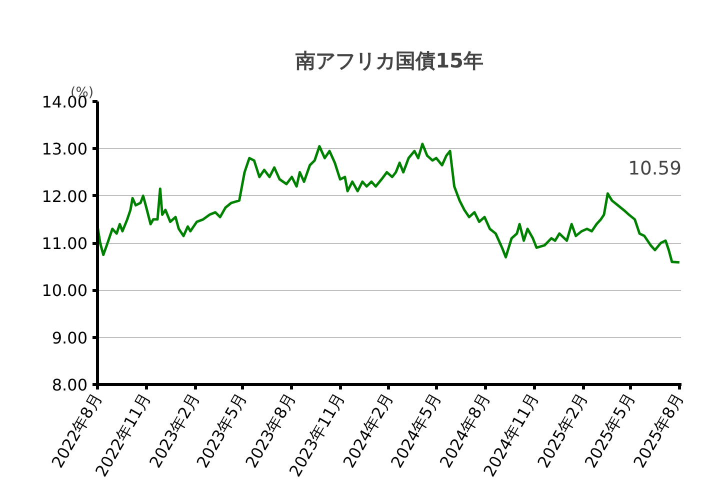 The height and width of the screenshot is (487, 718). What do you see at coordinates (70, 338) in the screenshot?
I see `y-tick-label: 9.00` at bounding box center [70, 338].